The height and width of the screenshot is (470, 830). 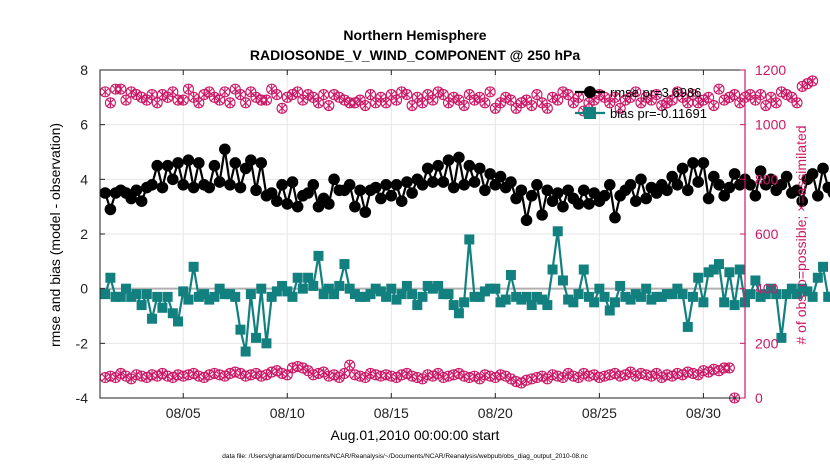 I want to click on y-axis-label-left: rmse and bias (model - observation), so click(x=55, y=235).